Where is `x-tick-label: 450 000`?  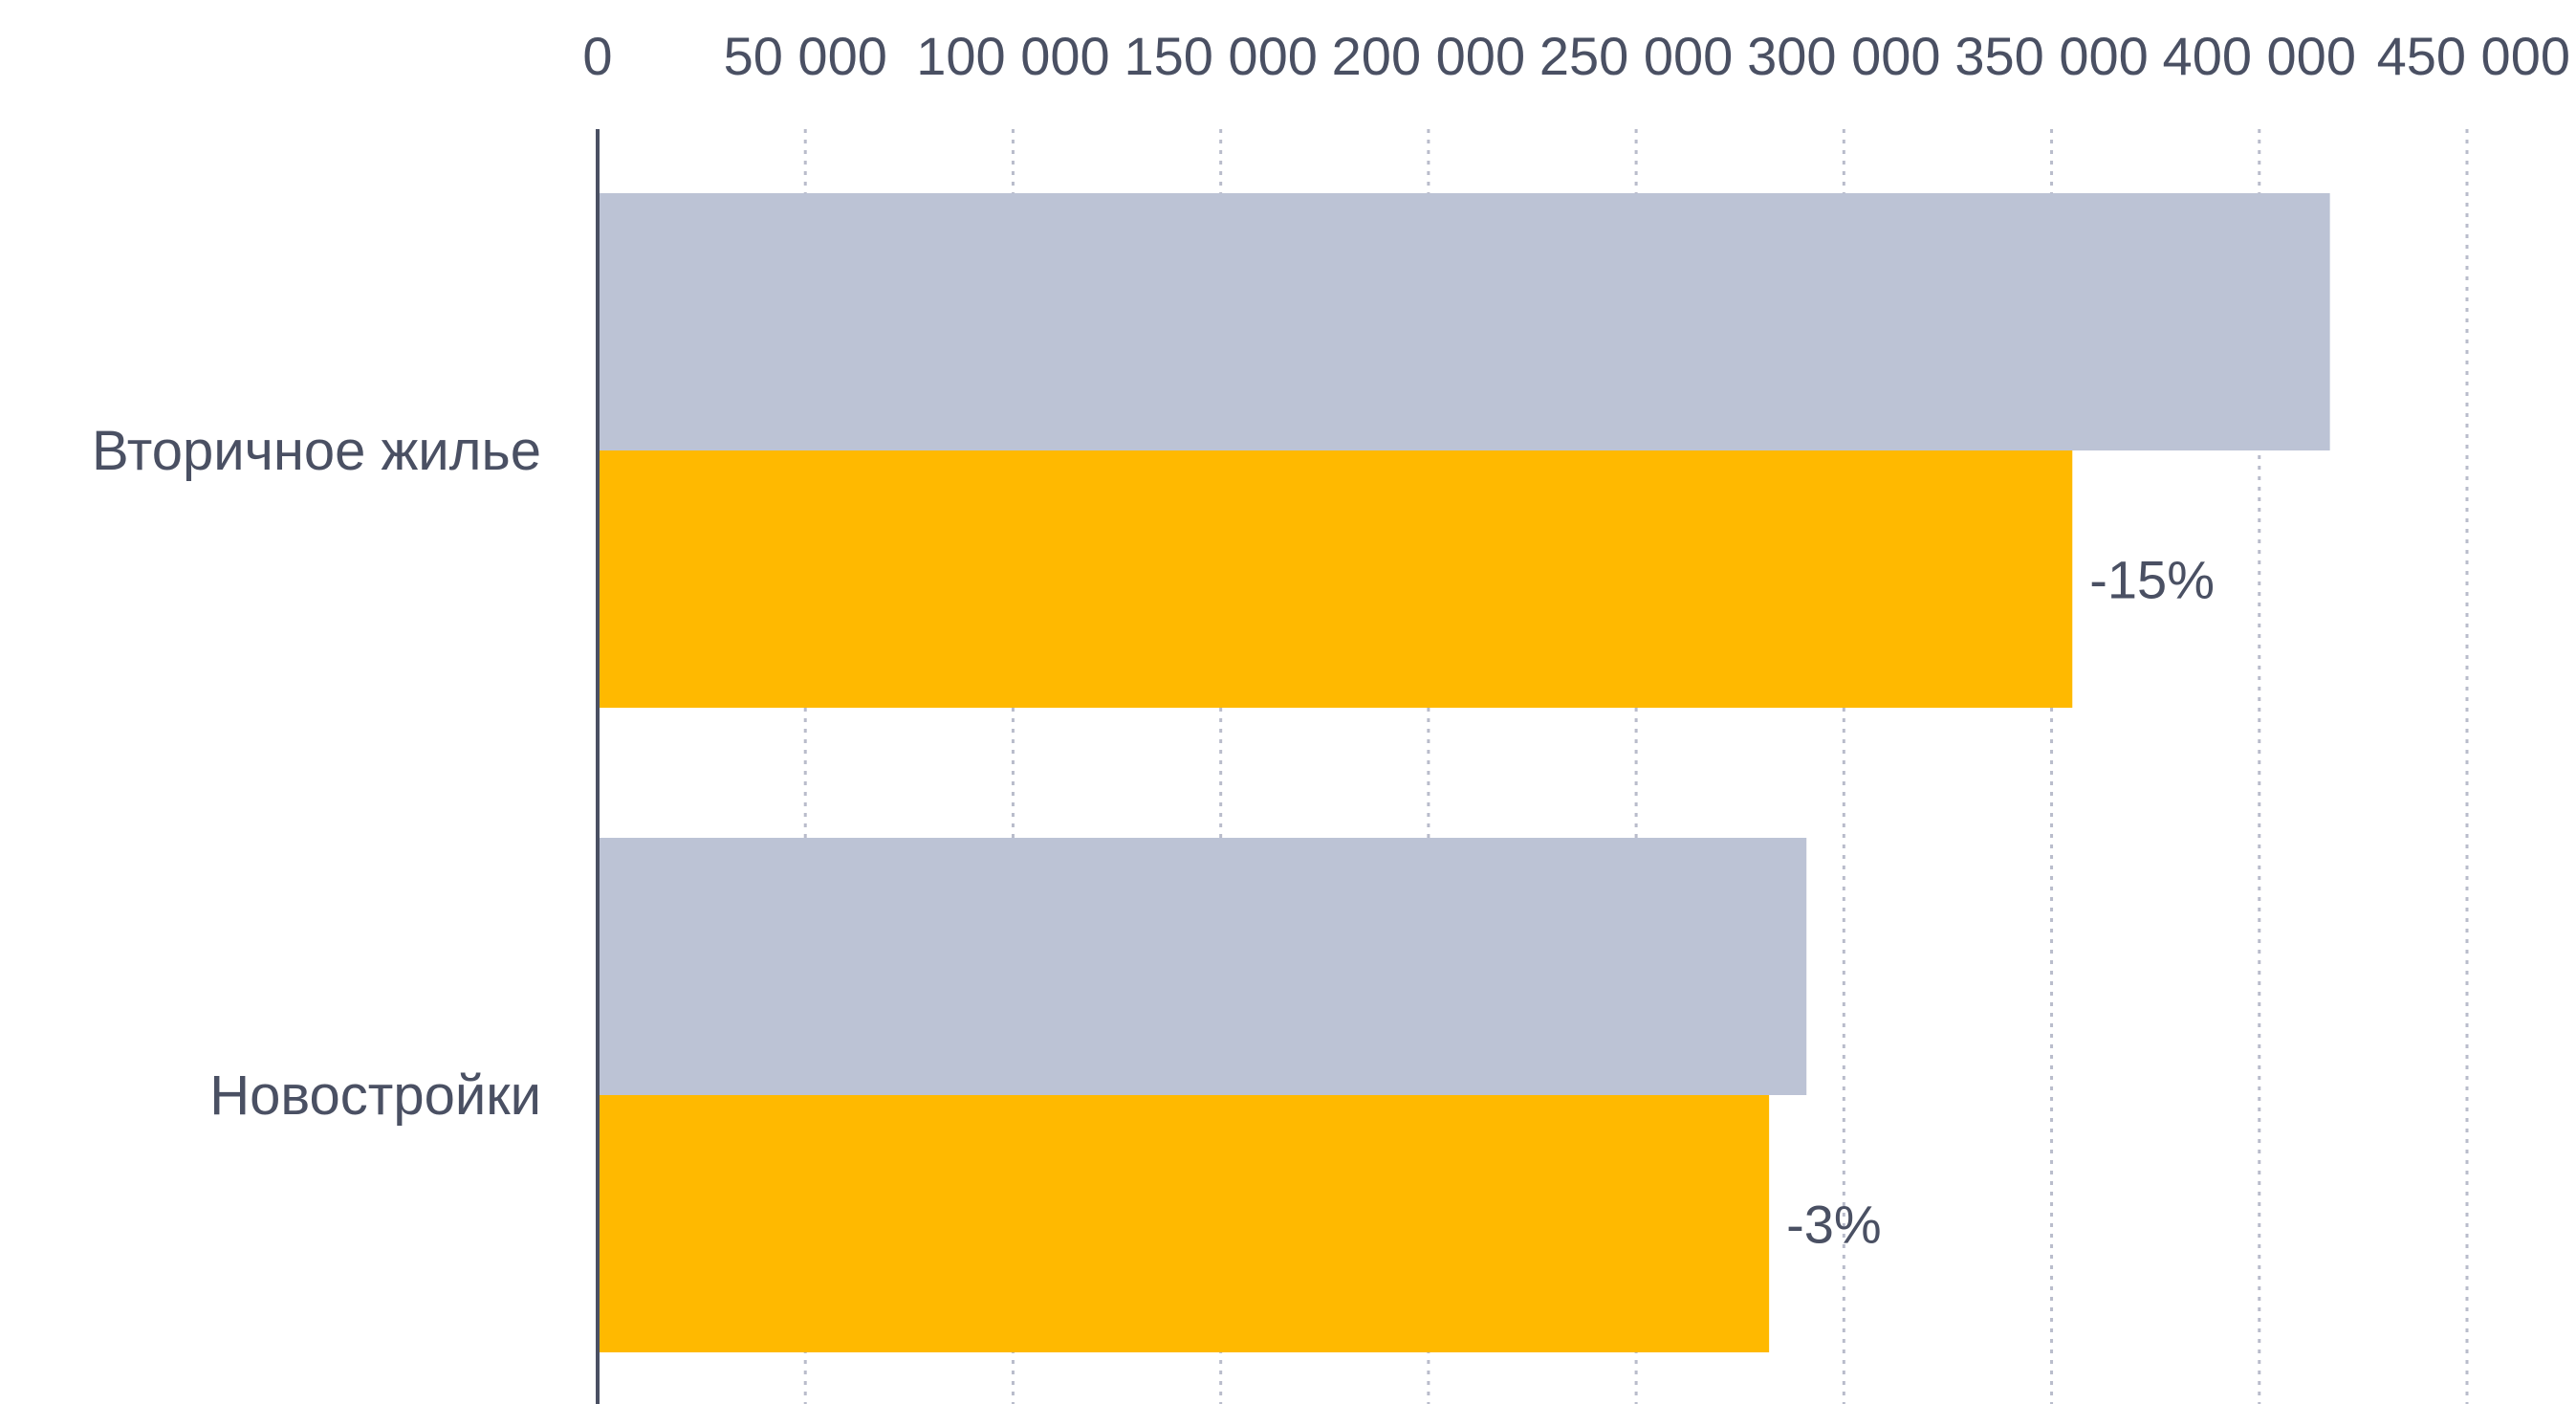
x-tick-label: 450 000 is located at coordinates (2473, 56).